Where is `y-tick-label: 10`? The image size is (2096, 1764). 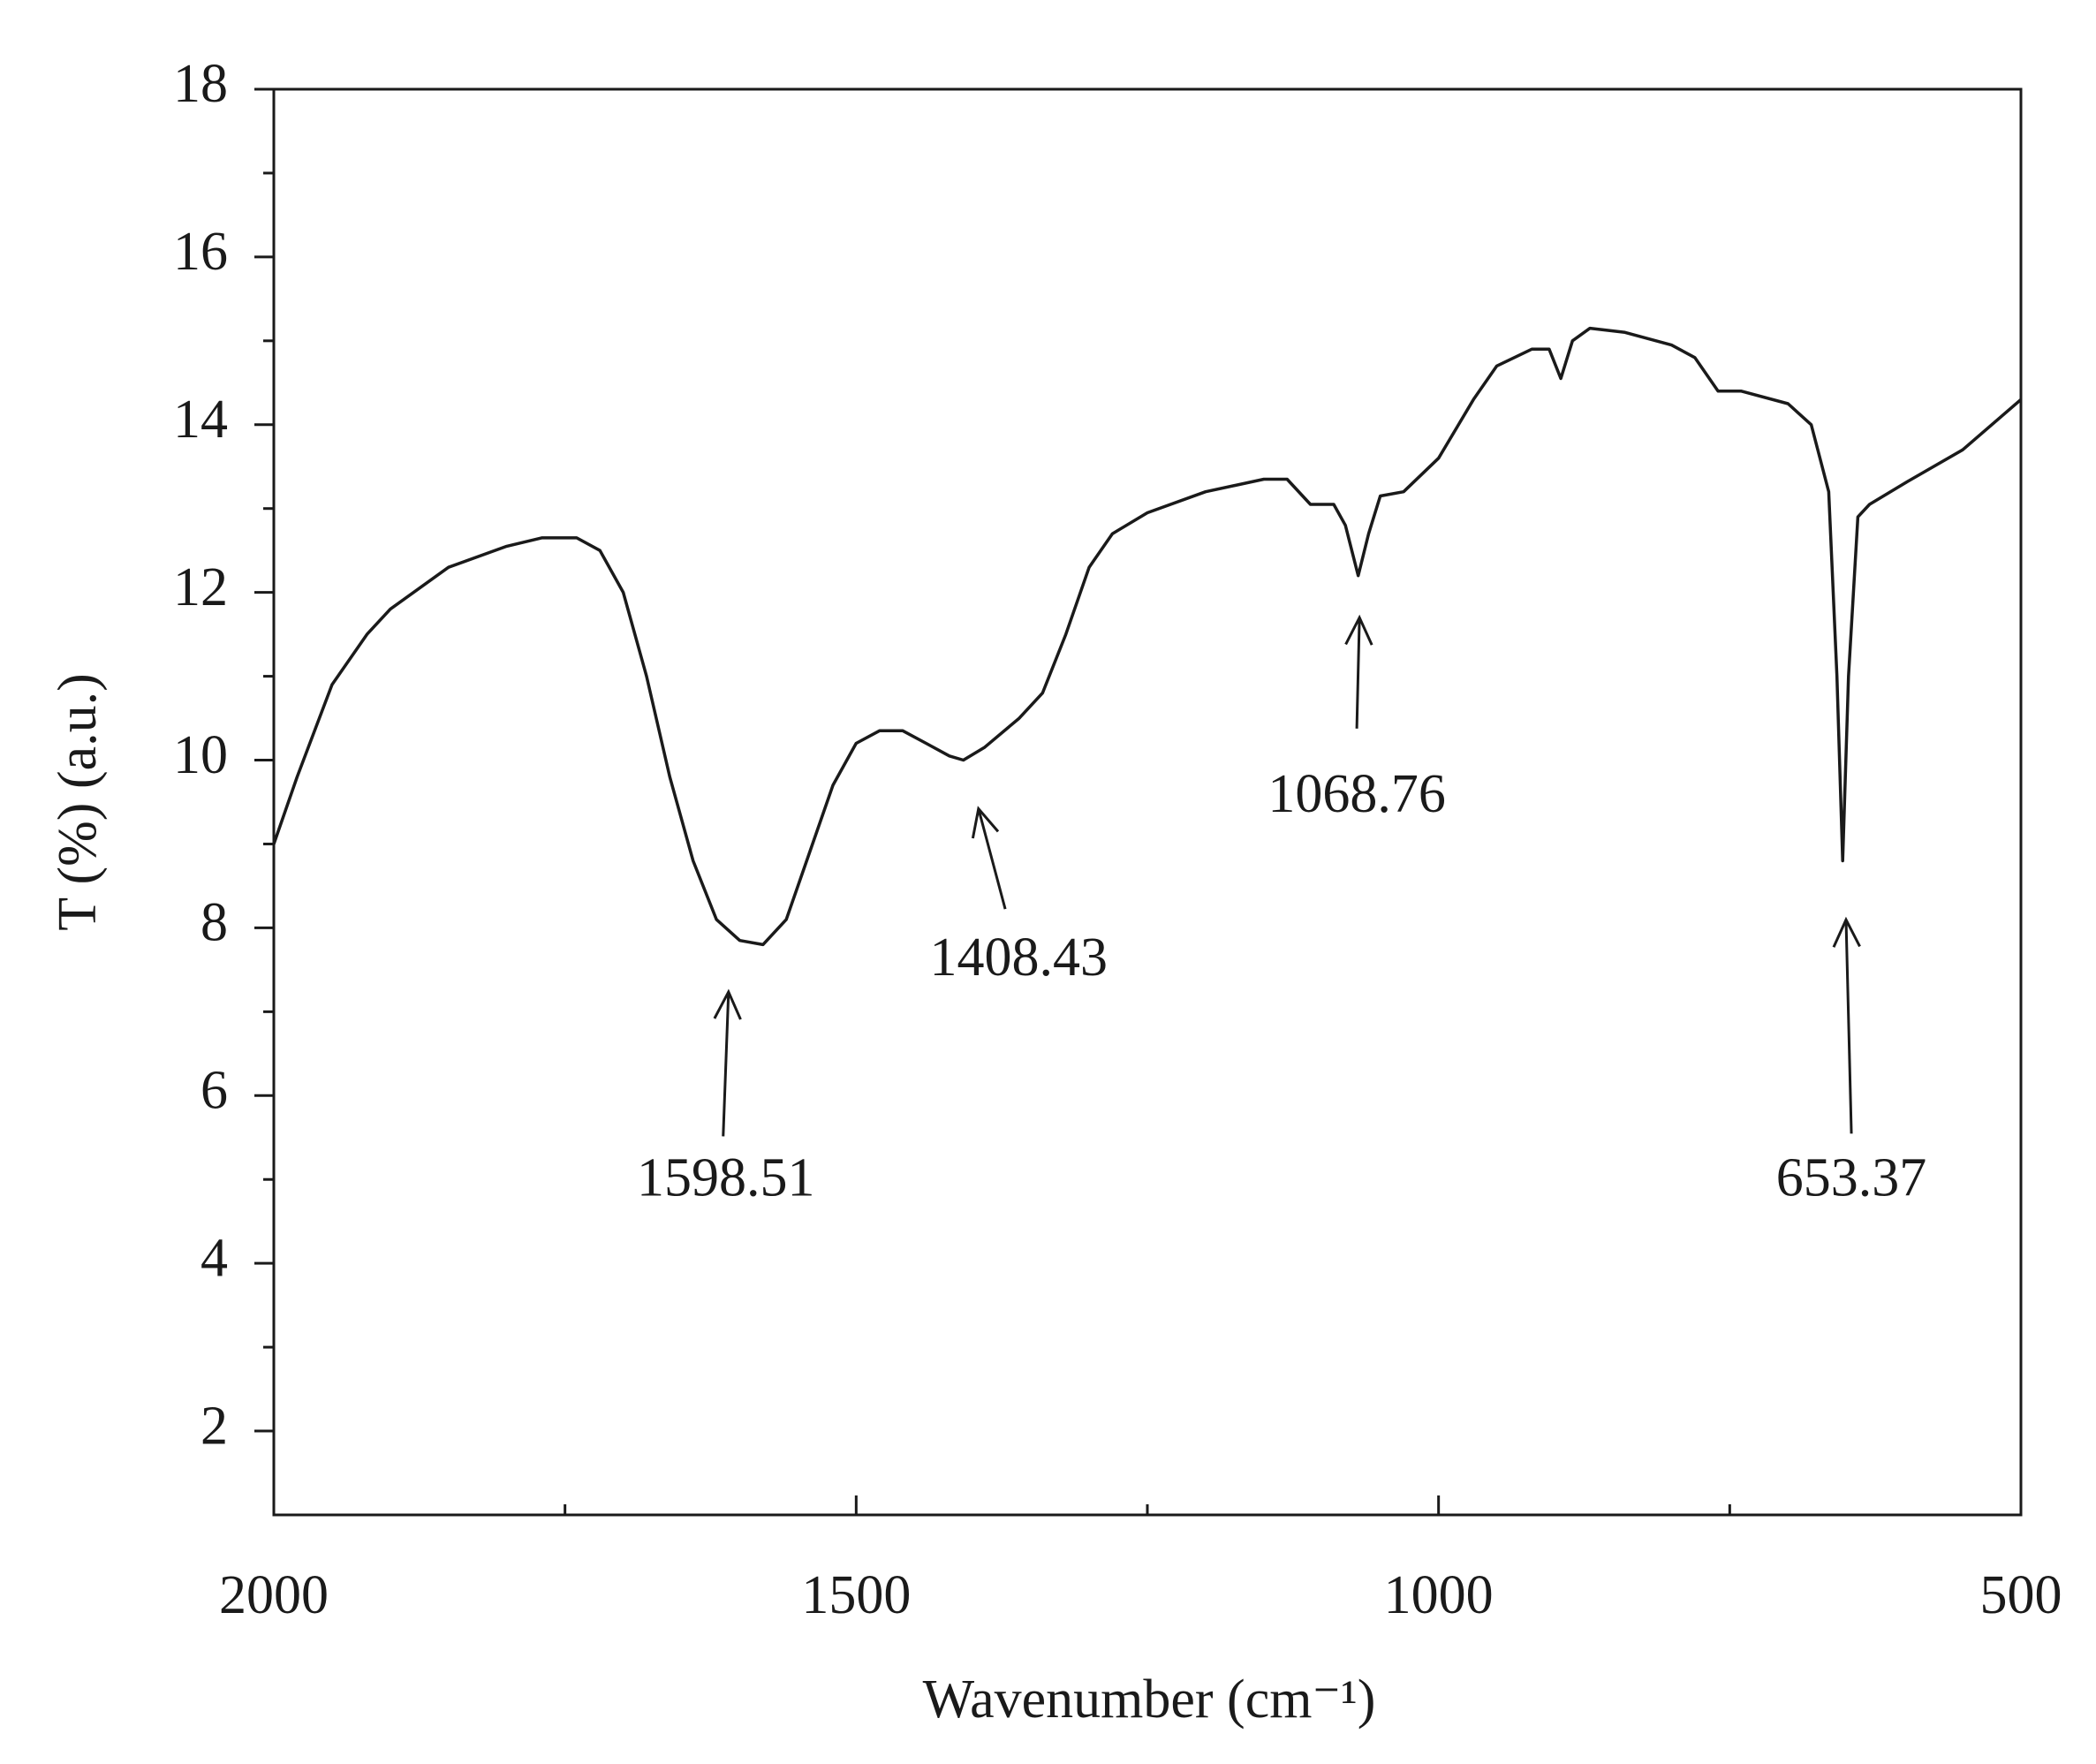 y-tick-label: 10 is located at coordinates (200, 755).